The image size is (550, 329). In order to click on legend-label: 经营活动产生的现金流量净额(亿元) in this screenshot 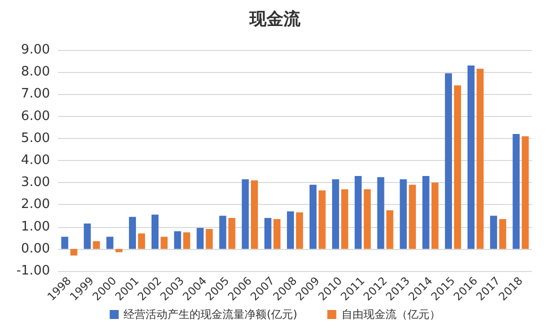, I will do `click(211, 314)`.